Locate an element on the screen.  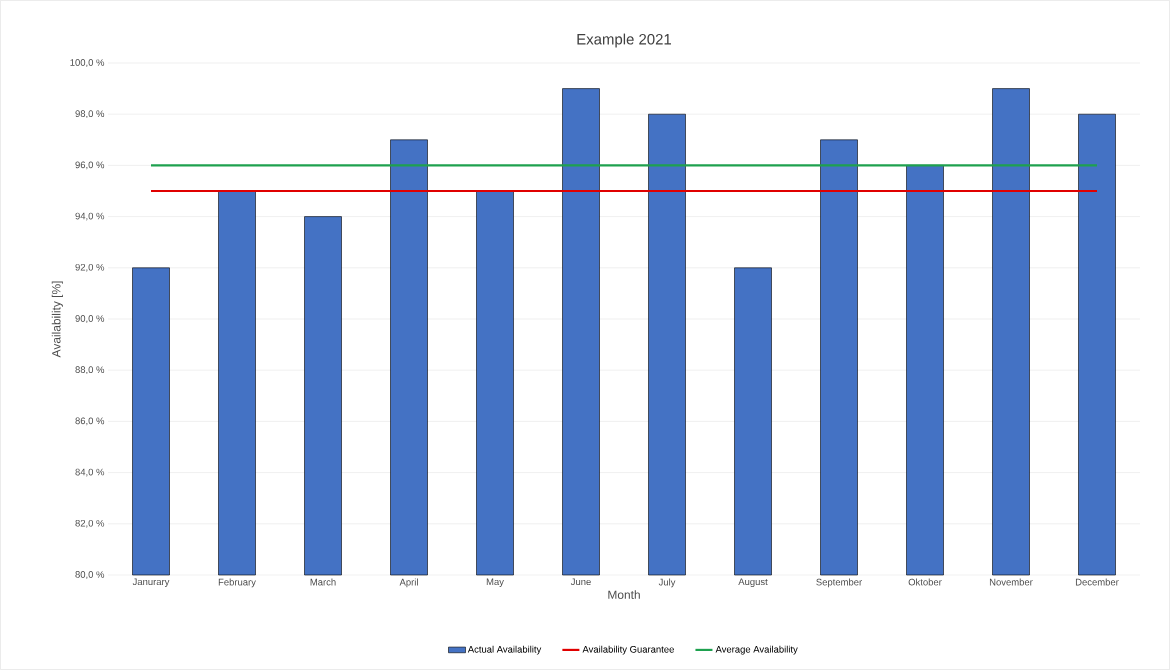
x-tick-label: April is located at coordinates (408, 583).